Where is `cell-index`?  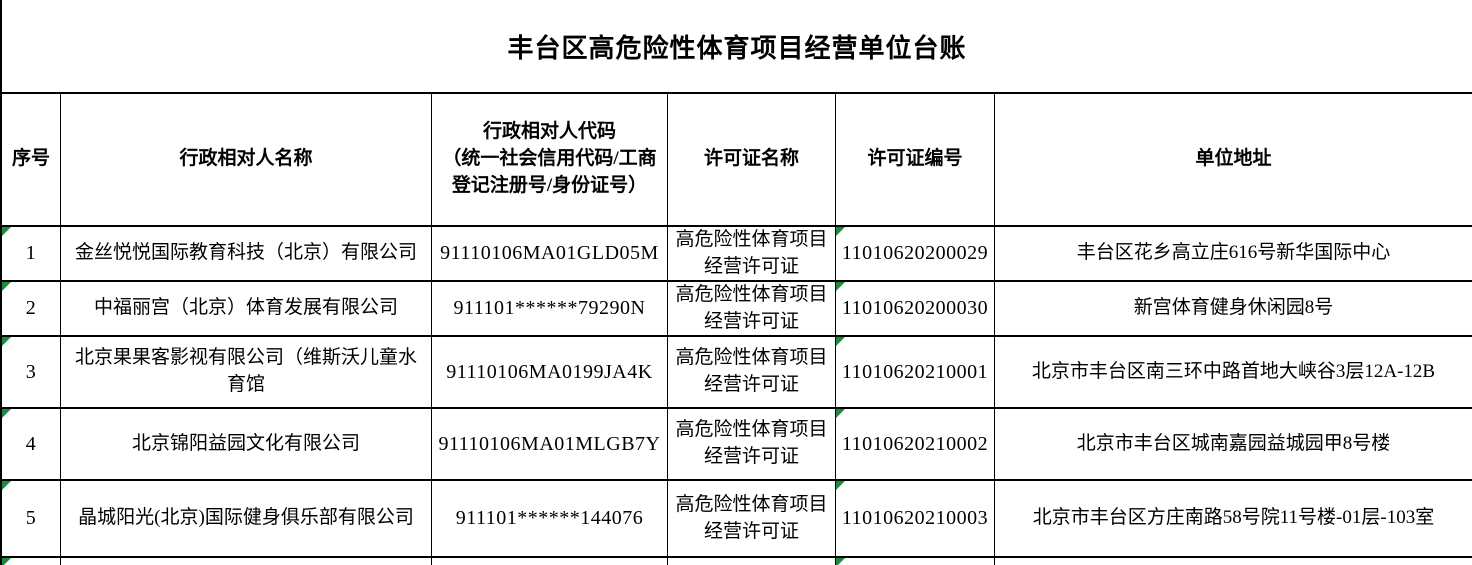
cell-index is located at coordinates (31, 561).